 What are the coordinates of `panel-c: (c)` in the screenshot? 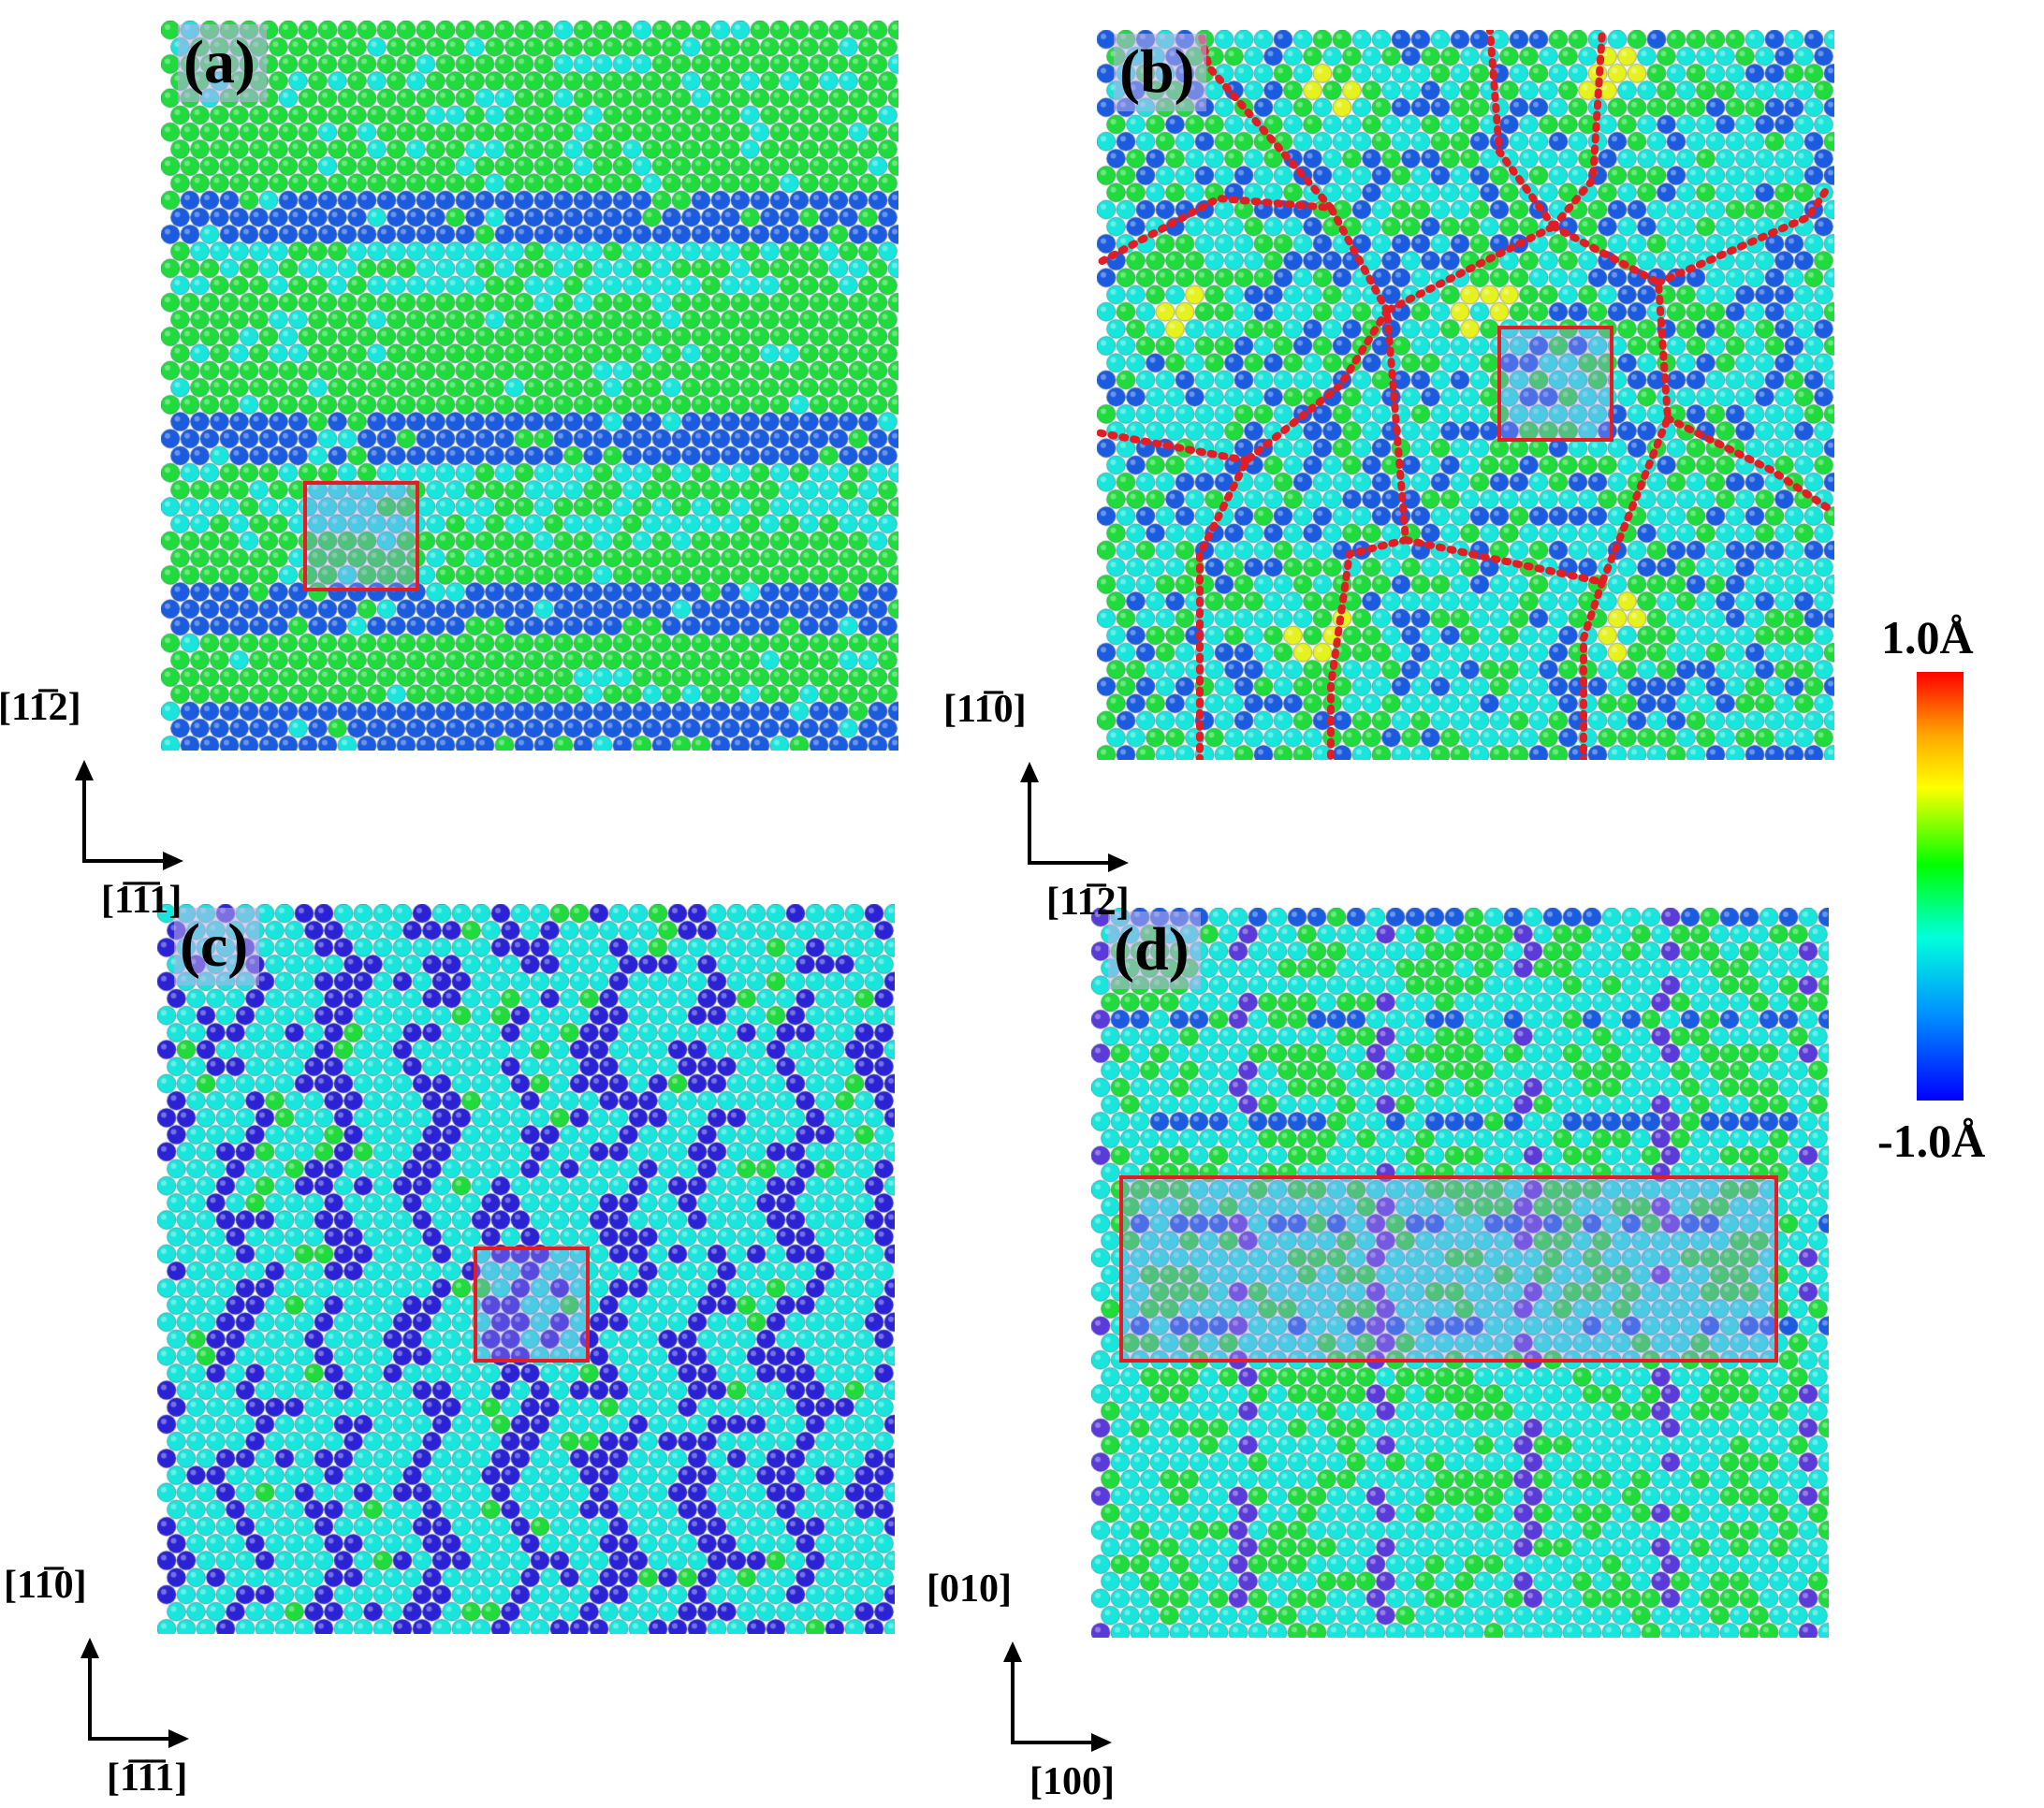 It's located at (526, 1269).